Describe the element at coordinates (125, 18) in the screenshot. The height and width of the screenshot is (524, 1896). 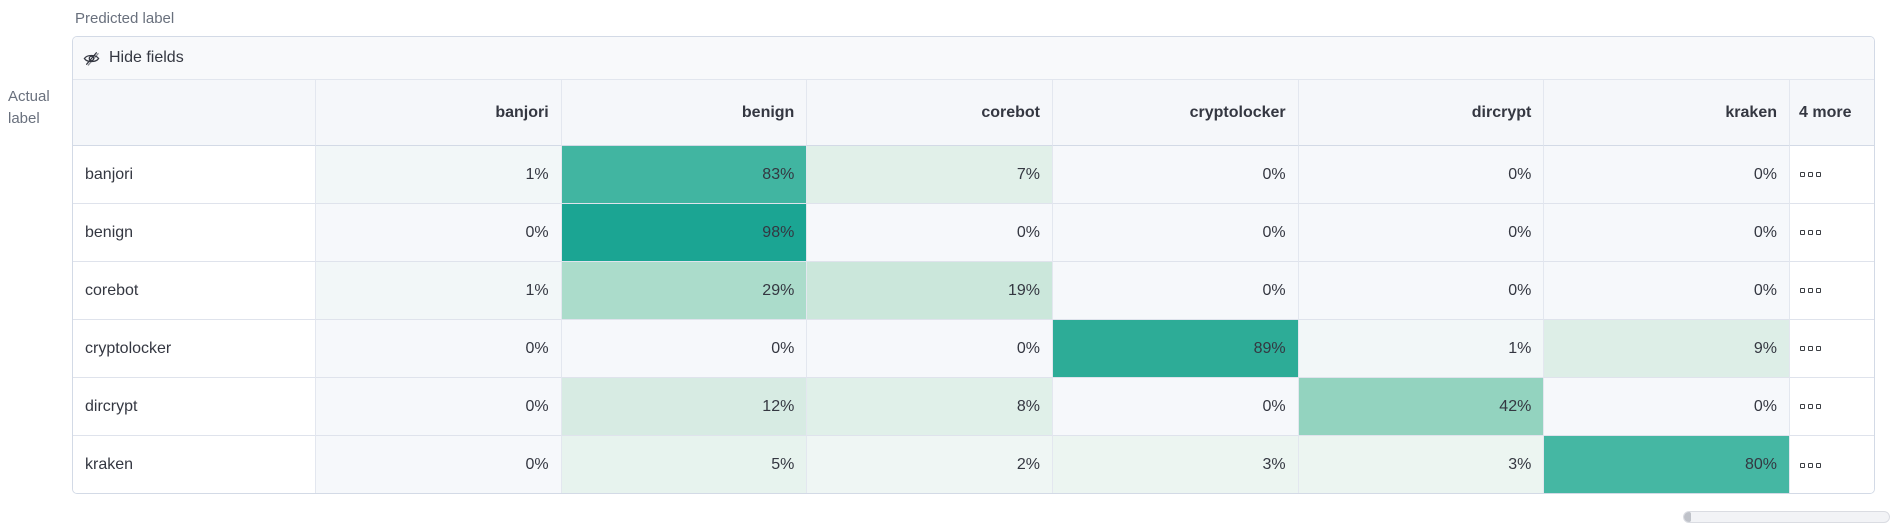
I see `predicted-label: Predicted label` at that location.